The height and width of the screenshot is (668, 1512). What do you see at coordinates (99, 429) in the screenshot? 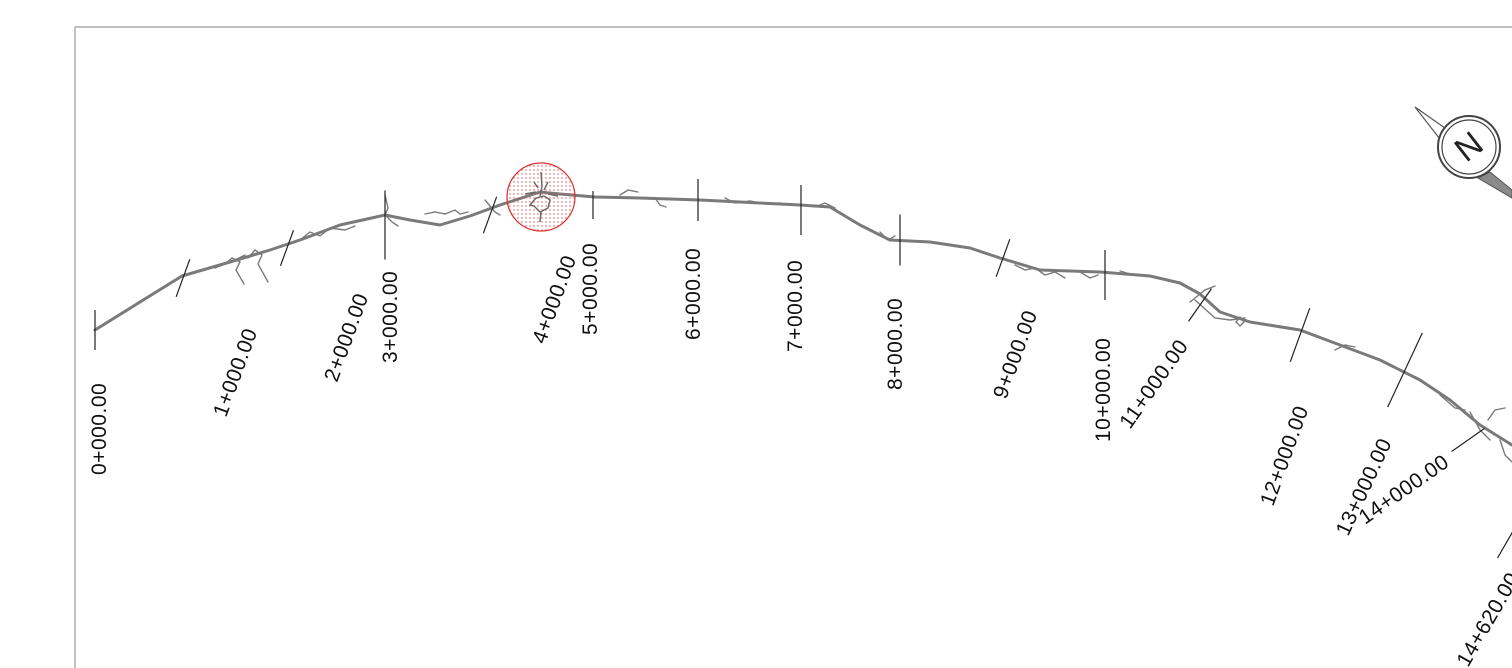
I see `station-label: 0+000.00` at bounding box center [99, 429].